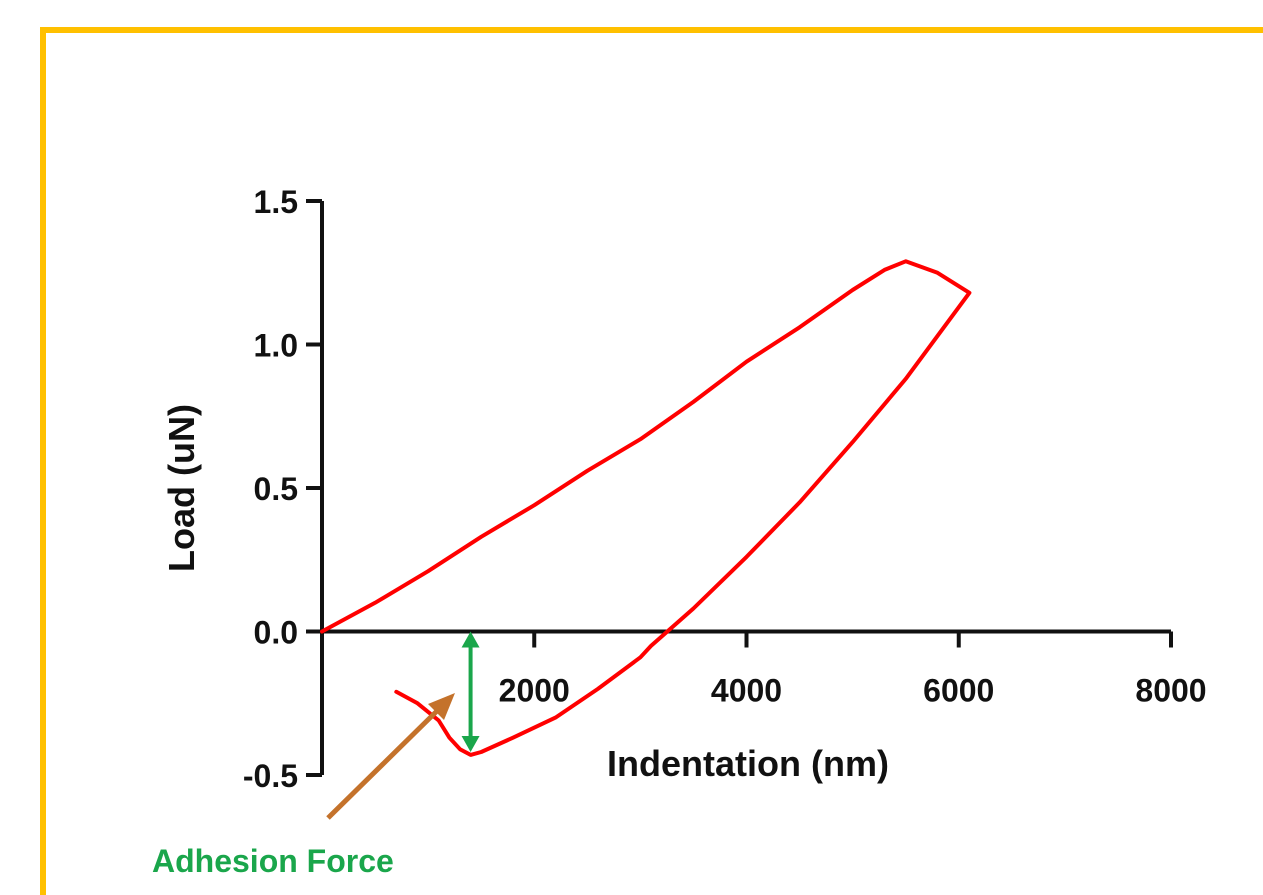  I want to click on adhesion-arrowhead-top, so click(470, 639).